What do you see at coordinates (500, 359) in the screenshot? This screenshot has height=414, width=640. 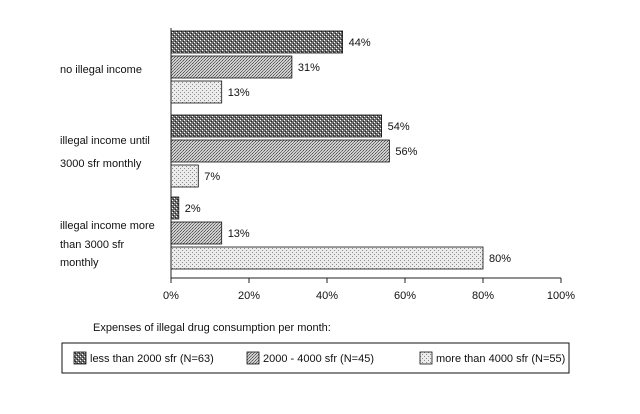 I see `legend-label: more than 4000 sfr (N=55)` at bounding box center [500, 359].